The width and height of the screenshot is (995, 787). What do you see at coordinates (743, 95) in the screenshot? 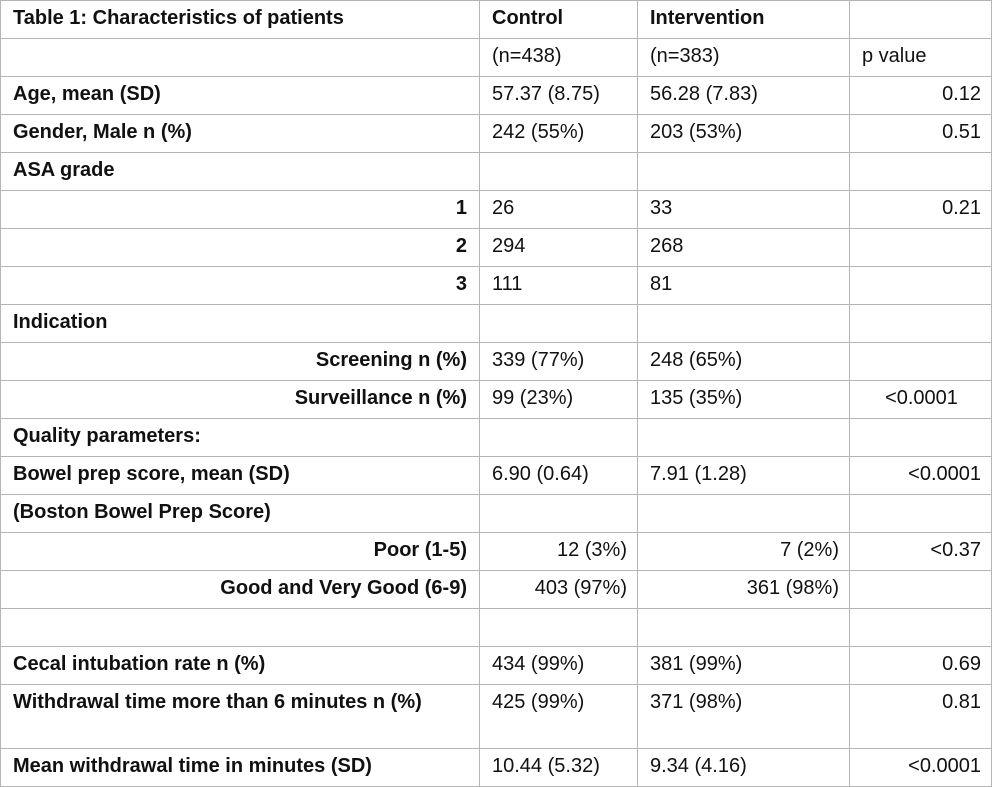
I see `intervention-cell: 56.28 (7.83)` at bounding box center [743, 95].